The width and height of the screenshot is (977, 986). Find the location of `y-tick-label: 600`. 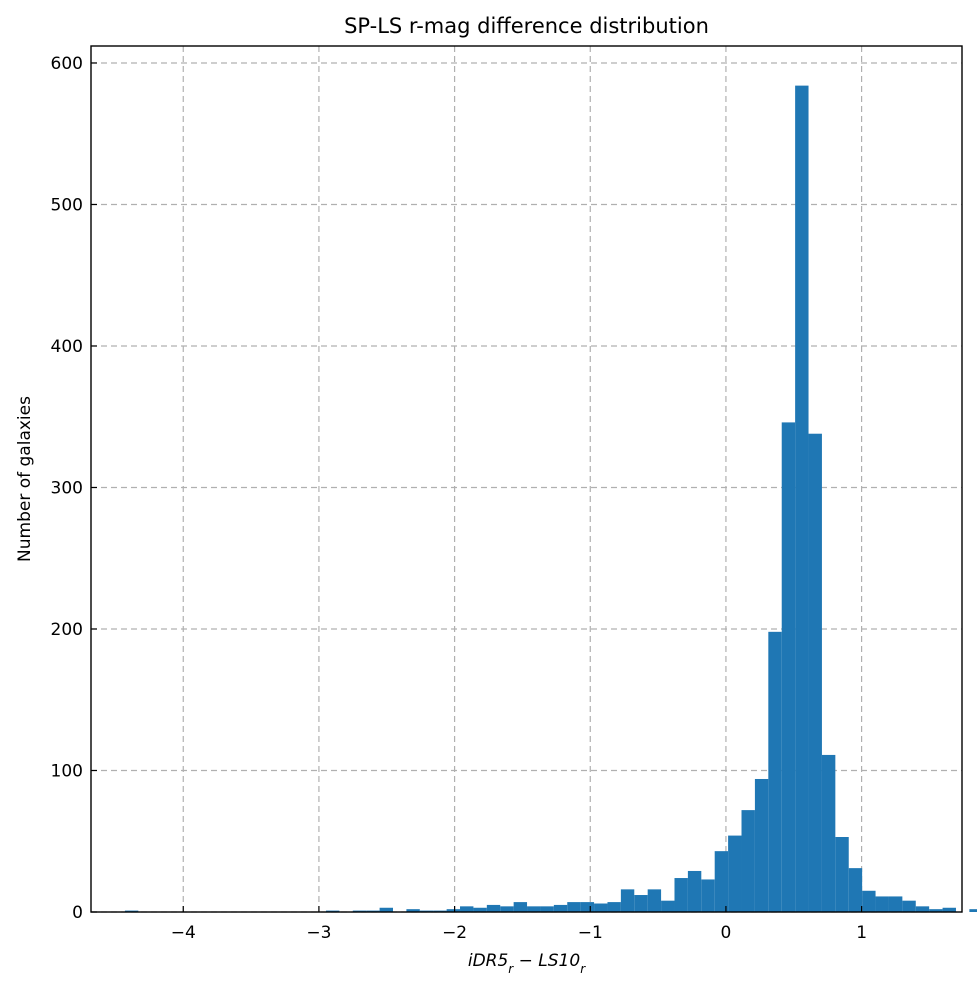

y-tick-label: 600 is located at coordinates (67, 64).